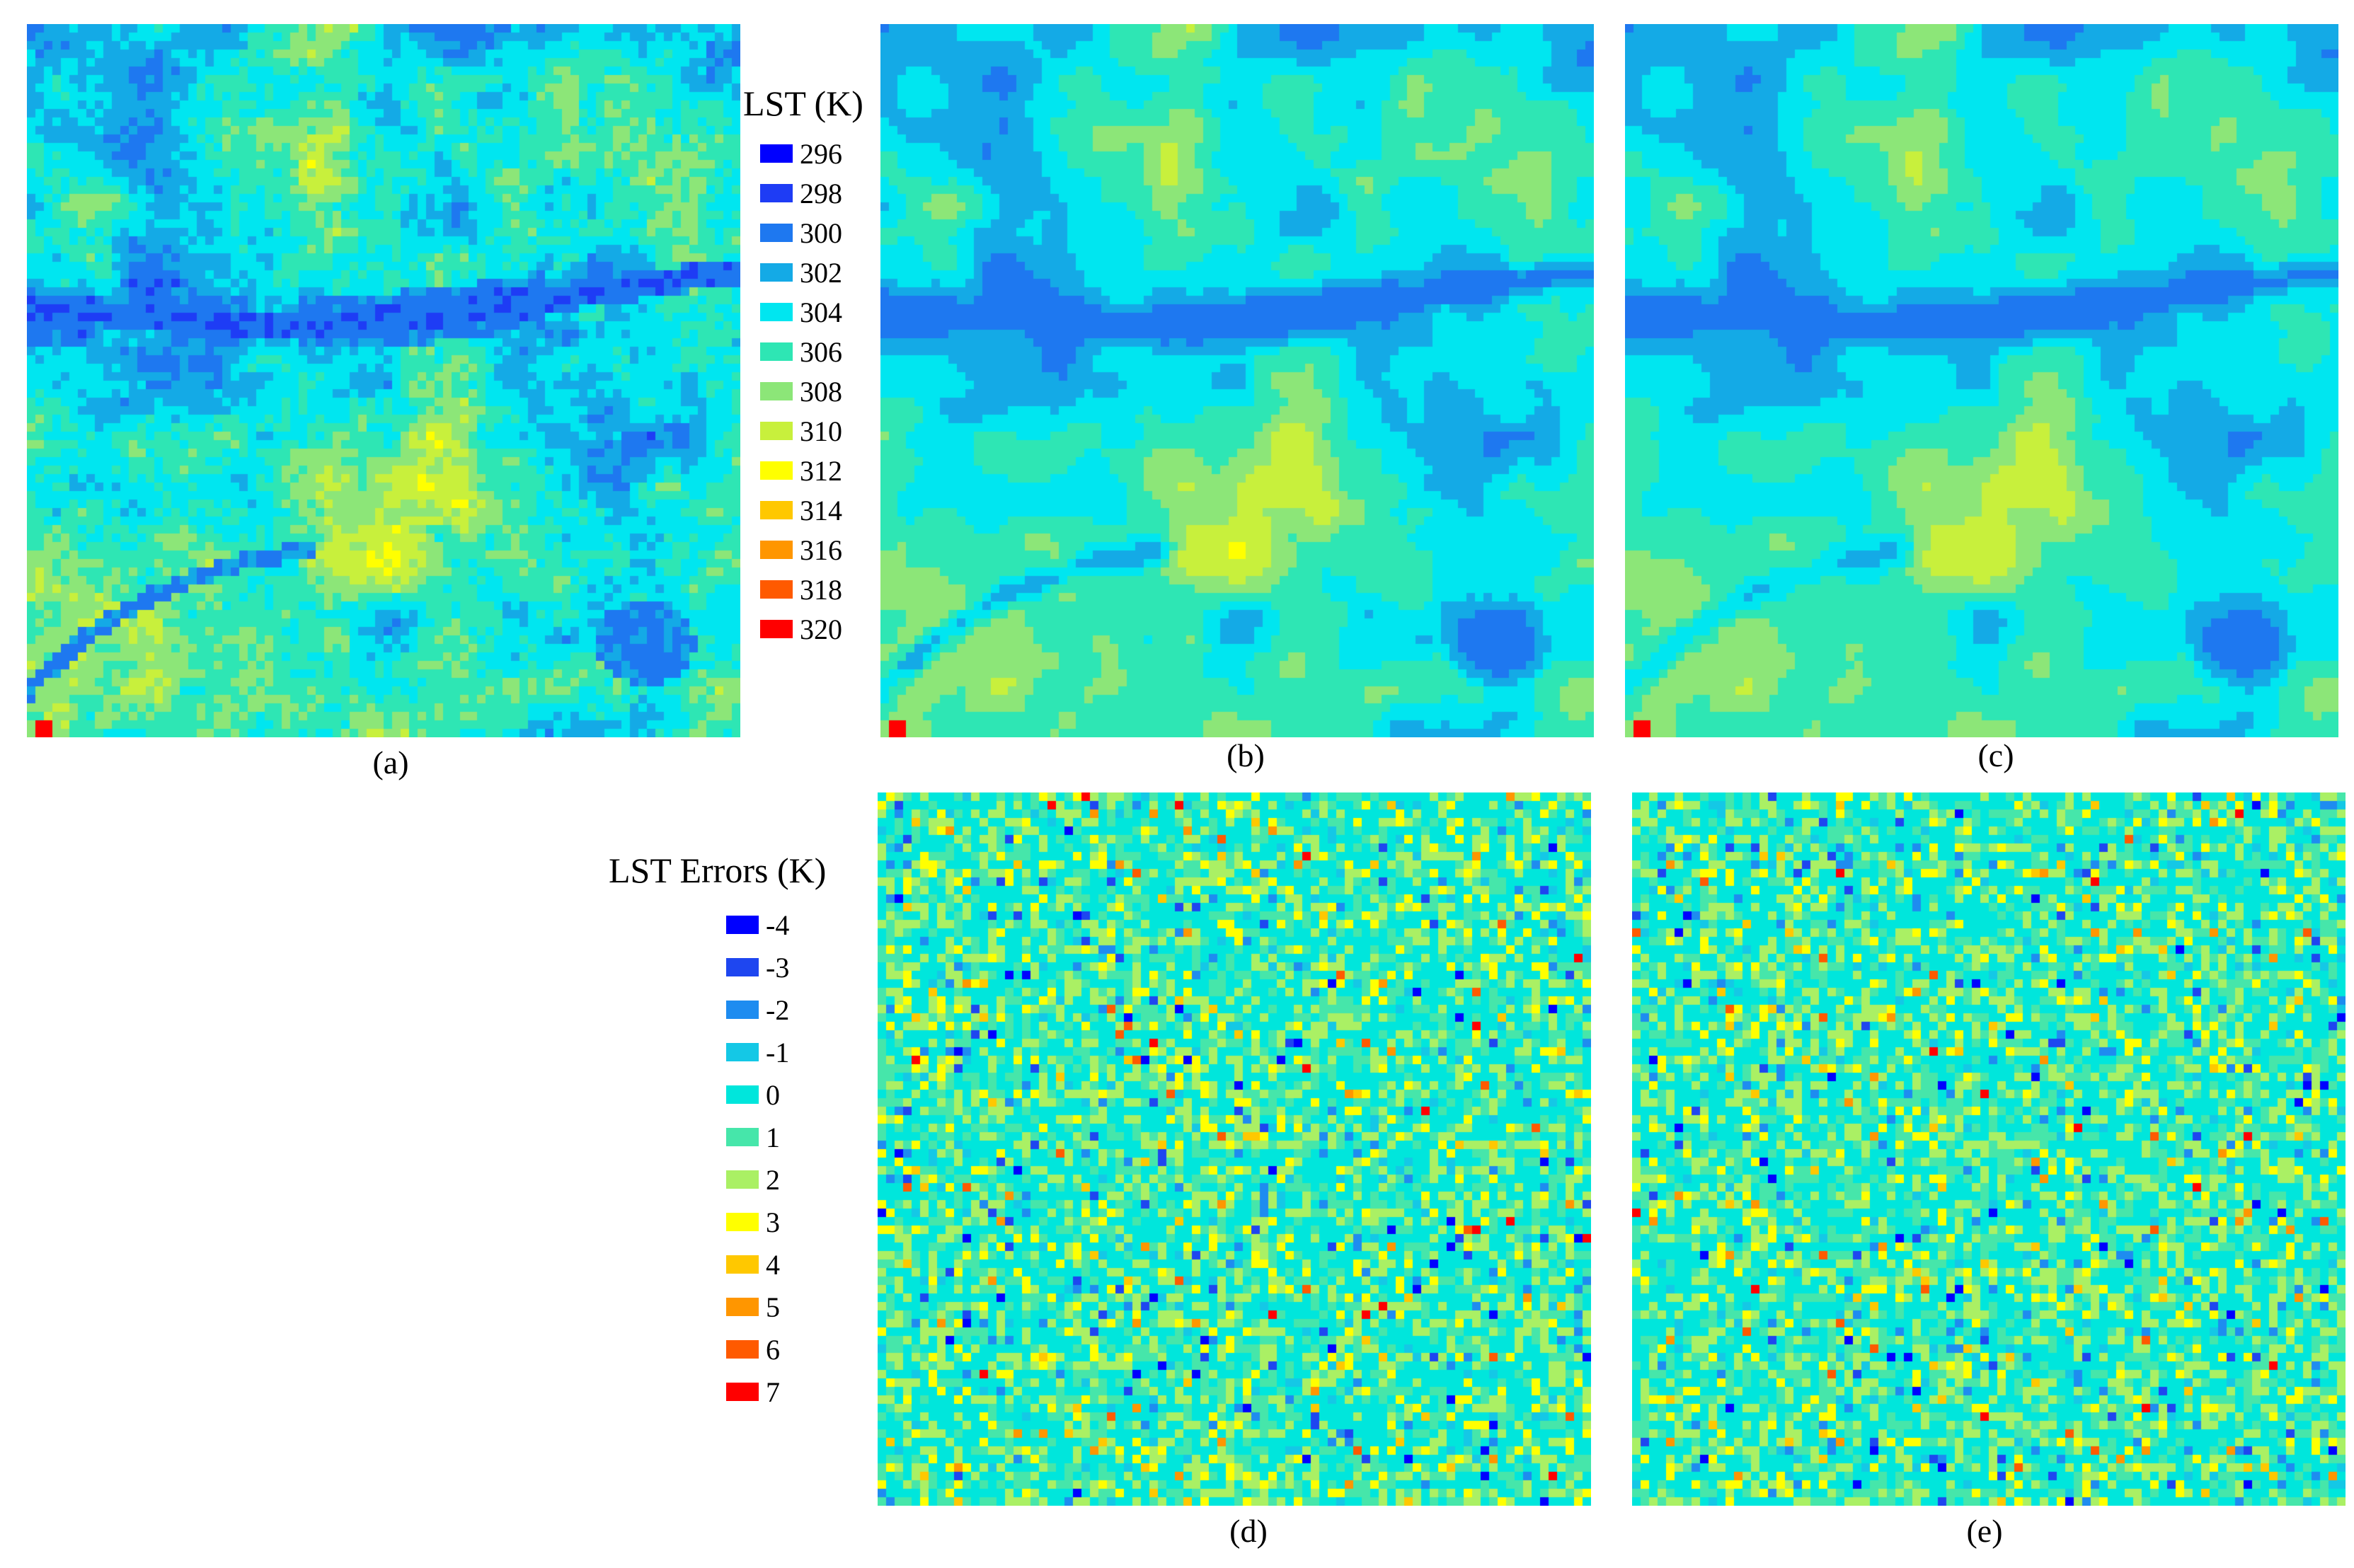 This screenshot has height=1568, width=2354. I want to click on error-map-d, so click(1234, 1149).